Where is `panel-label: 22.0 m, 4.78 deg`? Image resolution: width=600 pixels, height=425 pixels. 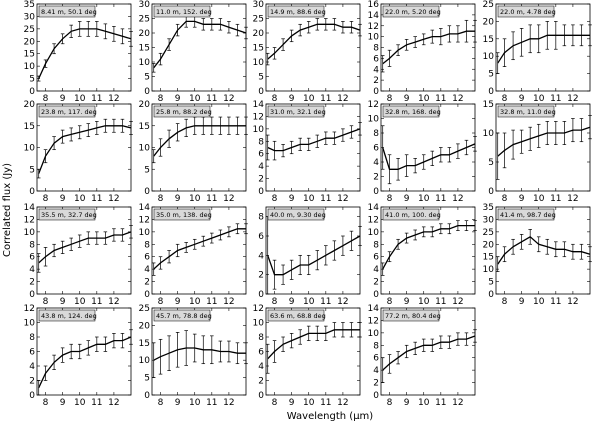
panel-label: 22.0 m, 4.78 deg is located at coordinates (528, 12).